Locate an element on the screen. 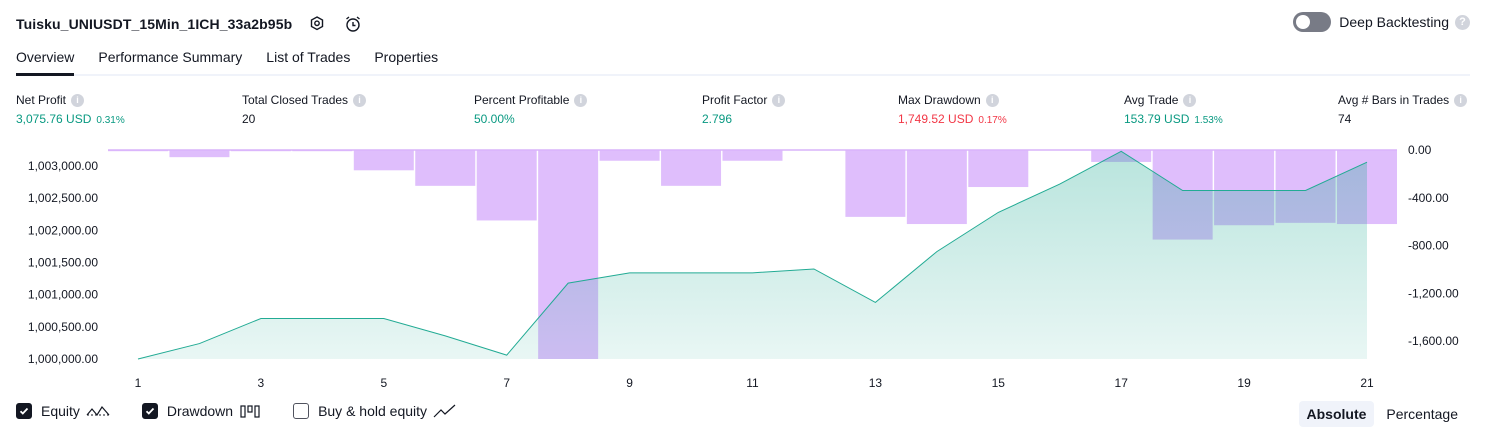 The height and width of the screenshot is (438, 1486). stat-percent-profitable: Percent Profitable i 50.00% is located at coordinates (531, 109).